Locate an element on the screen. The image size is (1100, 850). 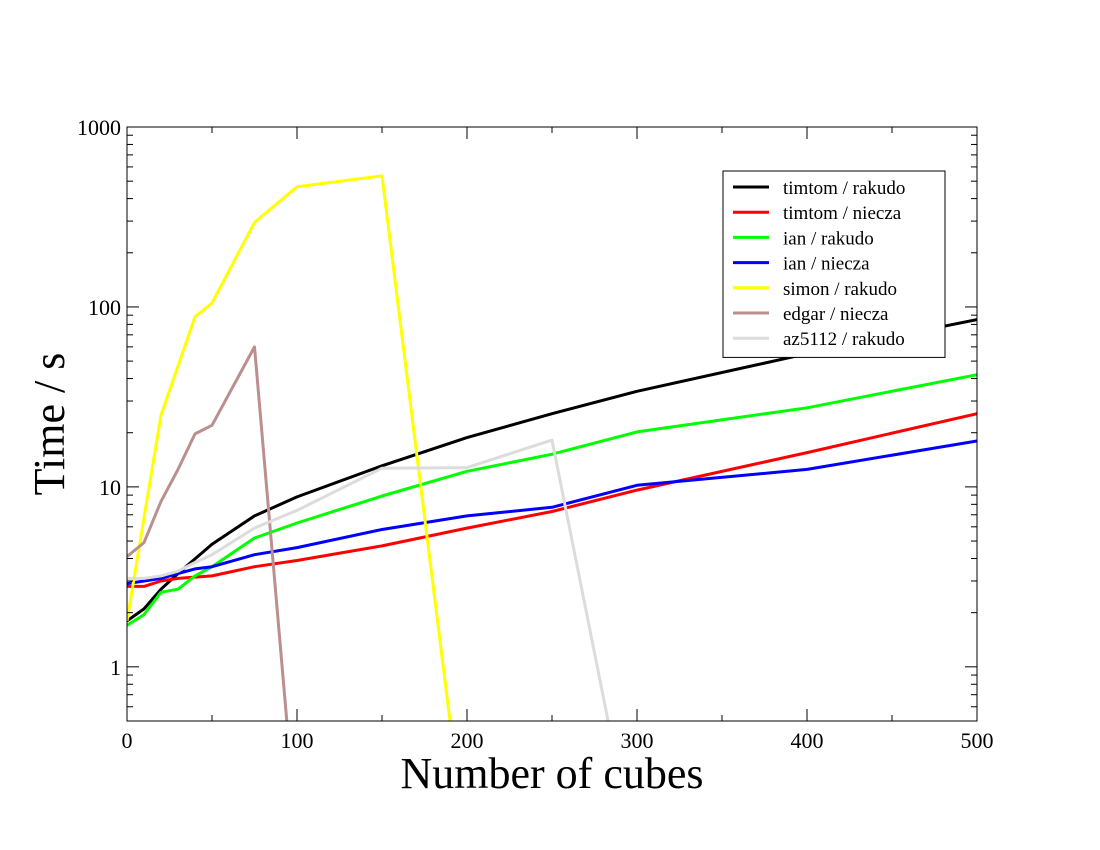
legend-box is located at coordinates (834, 264).